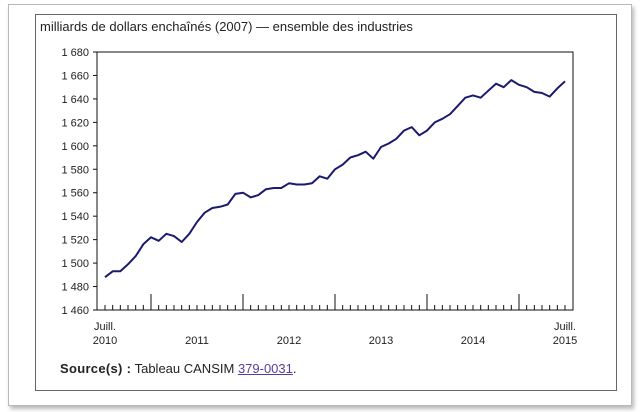 This screenshot has height=412, width=640. I want to click on y-tick-label: 1 660, so click(75, 76).